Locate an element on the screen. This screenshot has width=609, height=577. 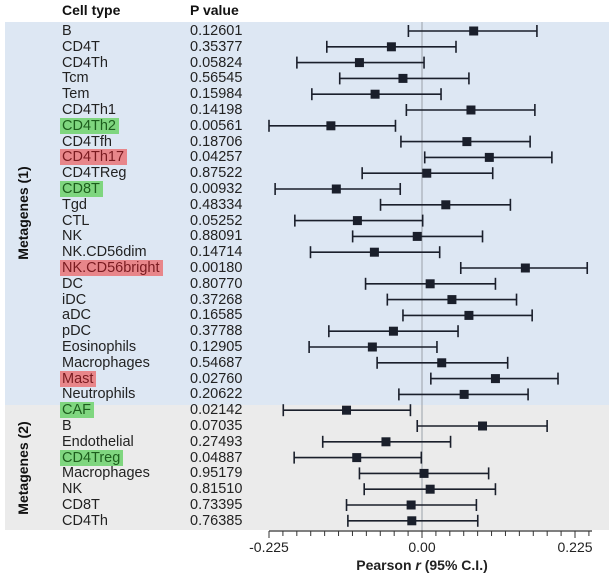
cell-type-label: CD4TReg is located at coordinates (94, 173).